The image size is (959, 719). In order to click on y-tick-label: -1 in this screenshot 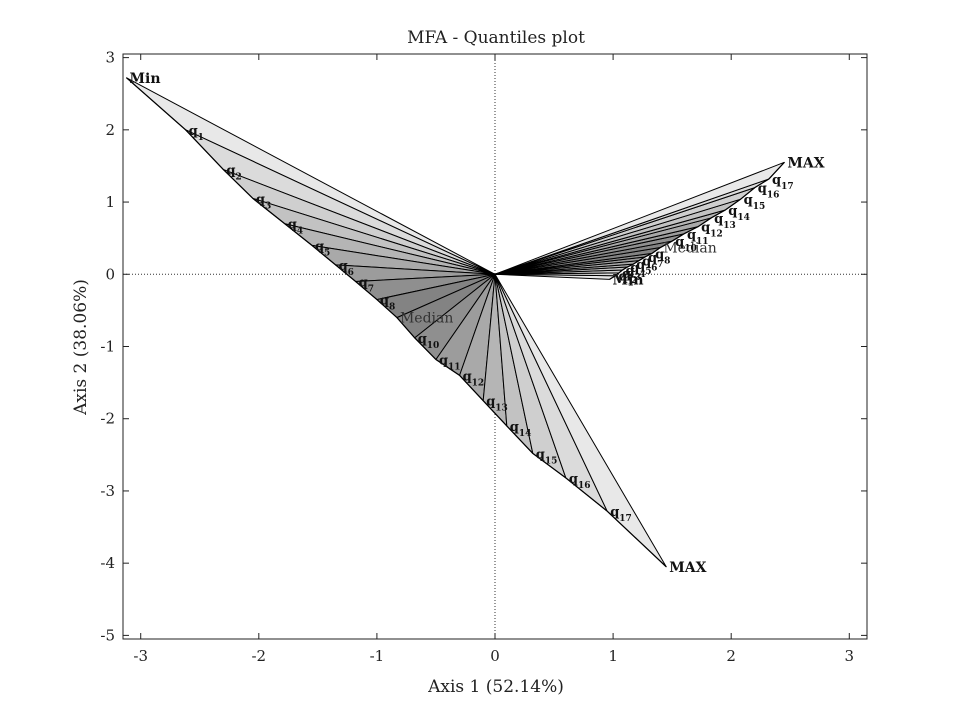, I will do `click(107, 347)`.